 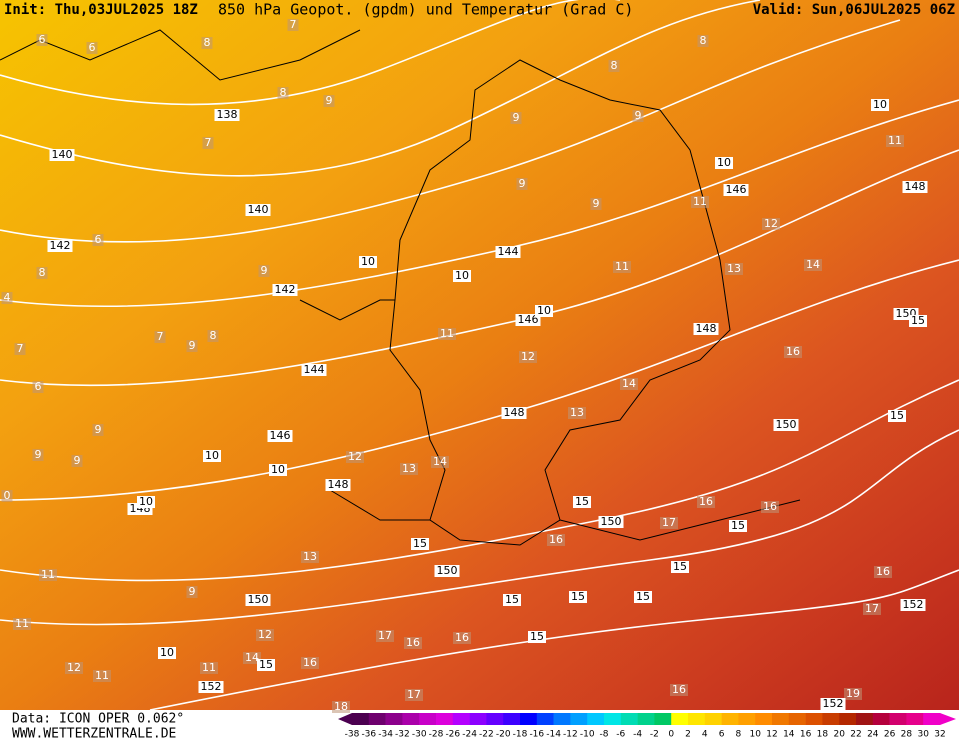 I want to click on temperature-label: 17, so click(x=669, y=522).